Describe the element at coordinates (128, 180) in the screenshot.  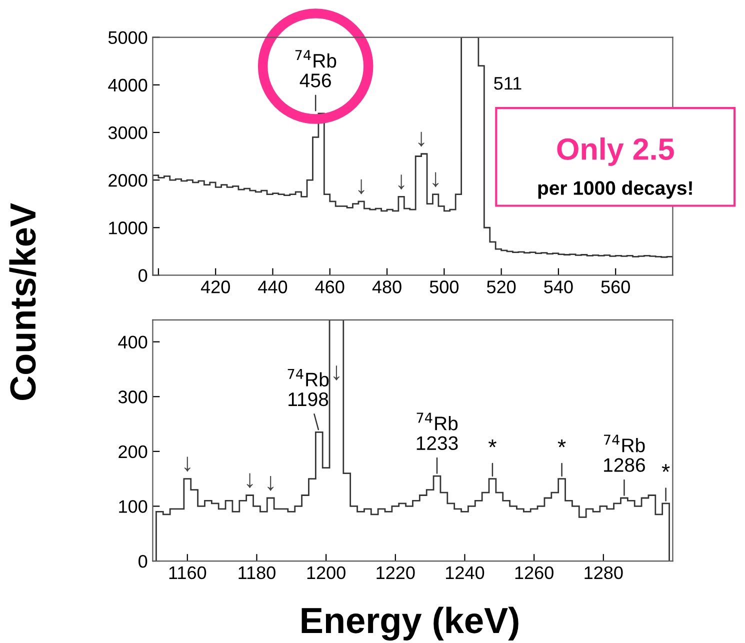
I see `y-tick-label: 2000` at that location.